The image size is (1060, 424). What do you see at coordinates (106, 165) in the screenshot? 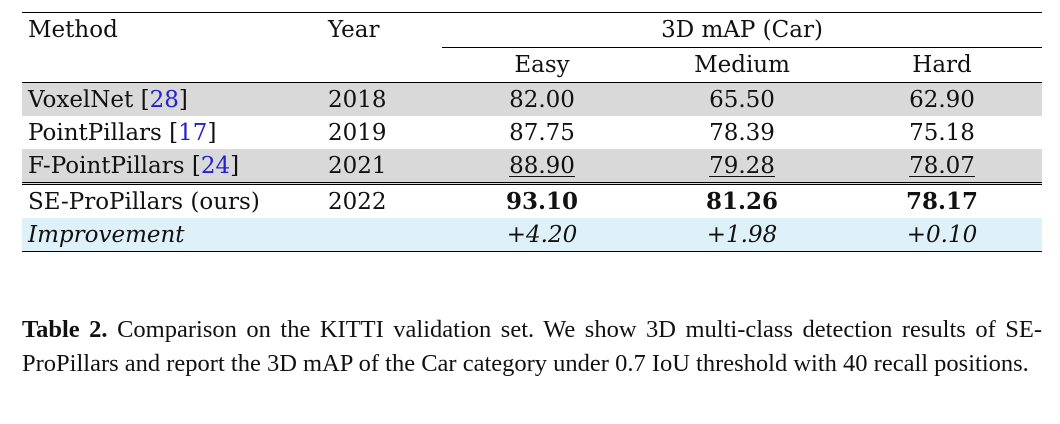
I see `method-name: F-PointPillars` at bounding box center [106, 165].